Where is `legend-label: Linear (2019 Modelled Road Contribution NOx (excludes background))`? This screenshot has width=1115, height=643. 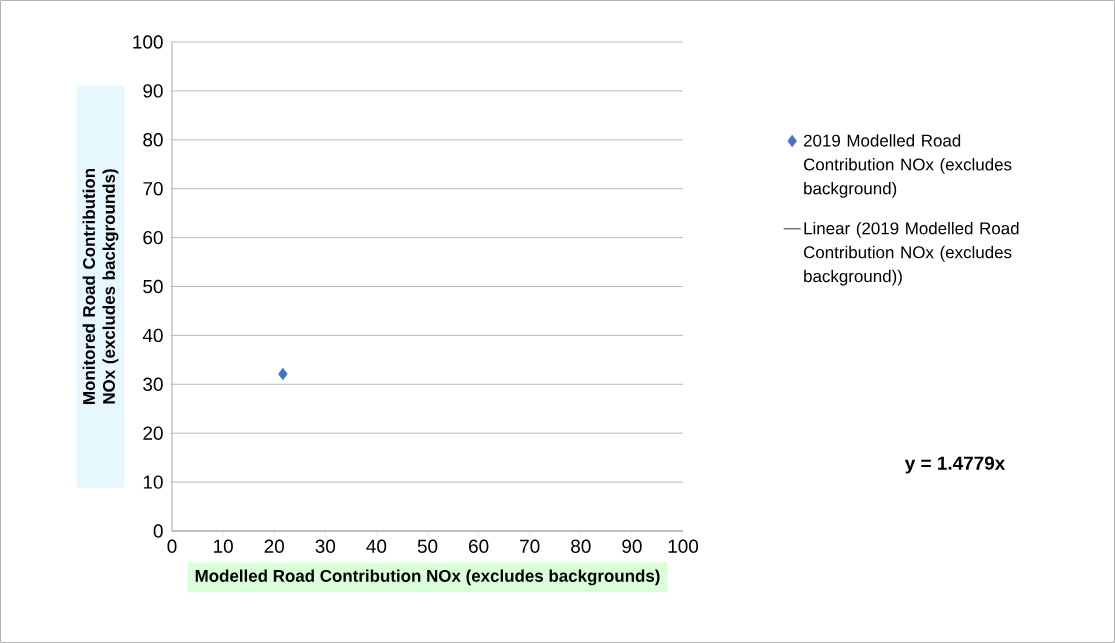
legend-label: Linear (2019 Modelled Road Contribution NOx (excludes background)) is located at coordinates (911, 253).